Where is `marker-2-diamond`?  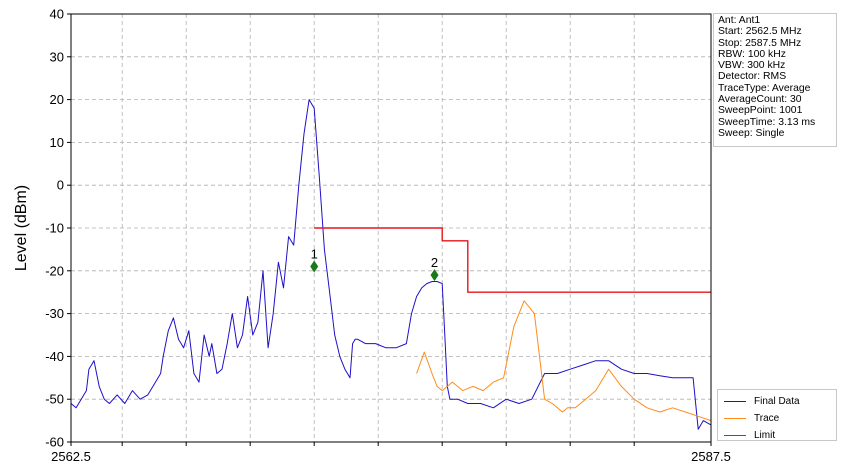 marker-2-diamond is located at coordinates (434, 275).